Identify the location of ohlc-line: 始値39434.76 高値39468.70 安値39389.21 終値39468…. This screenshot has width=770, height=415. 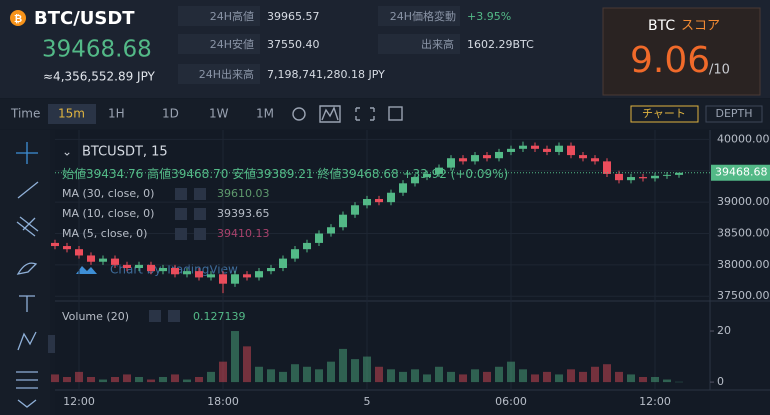
(285, 173).